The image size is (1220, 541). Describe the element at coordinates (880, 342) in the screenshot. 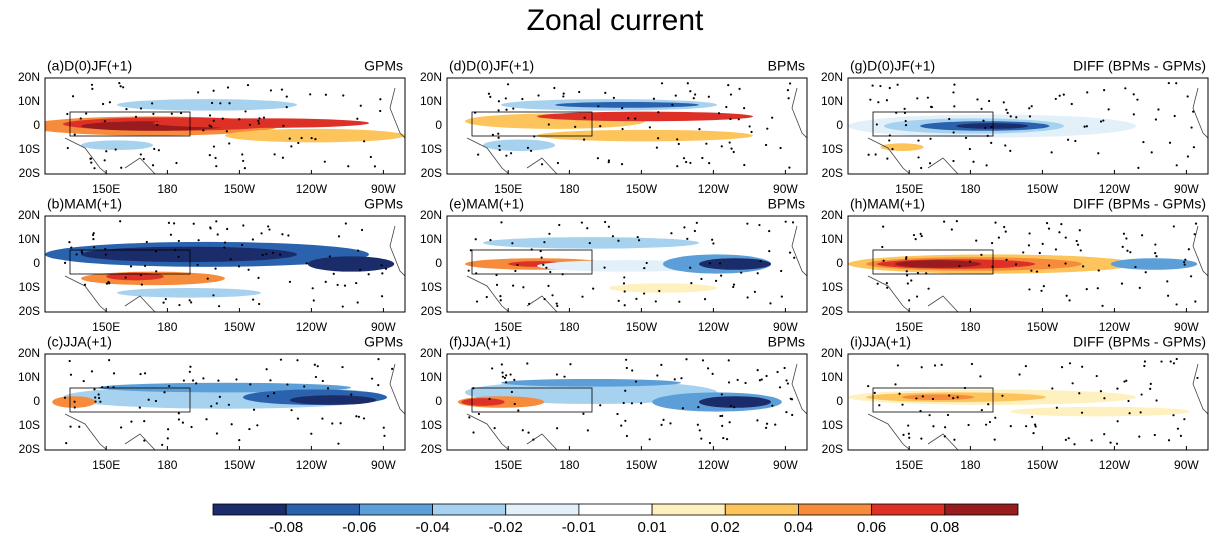

I see `panel-label: (i)JJA(+1)` at that location.